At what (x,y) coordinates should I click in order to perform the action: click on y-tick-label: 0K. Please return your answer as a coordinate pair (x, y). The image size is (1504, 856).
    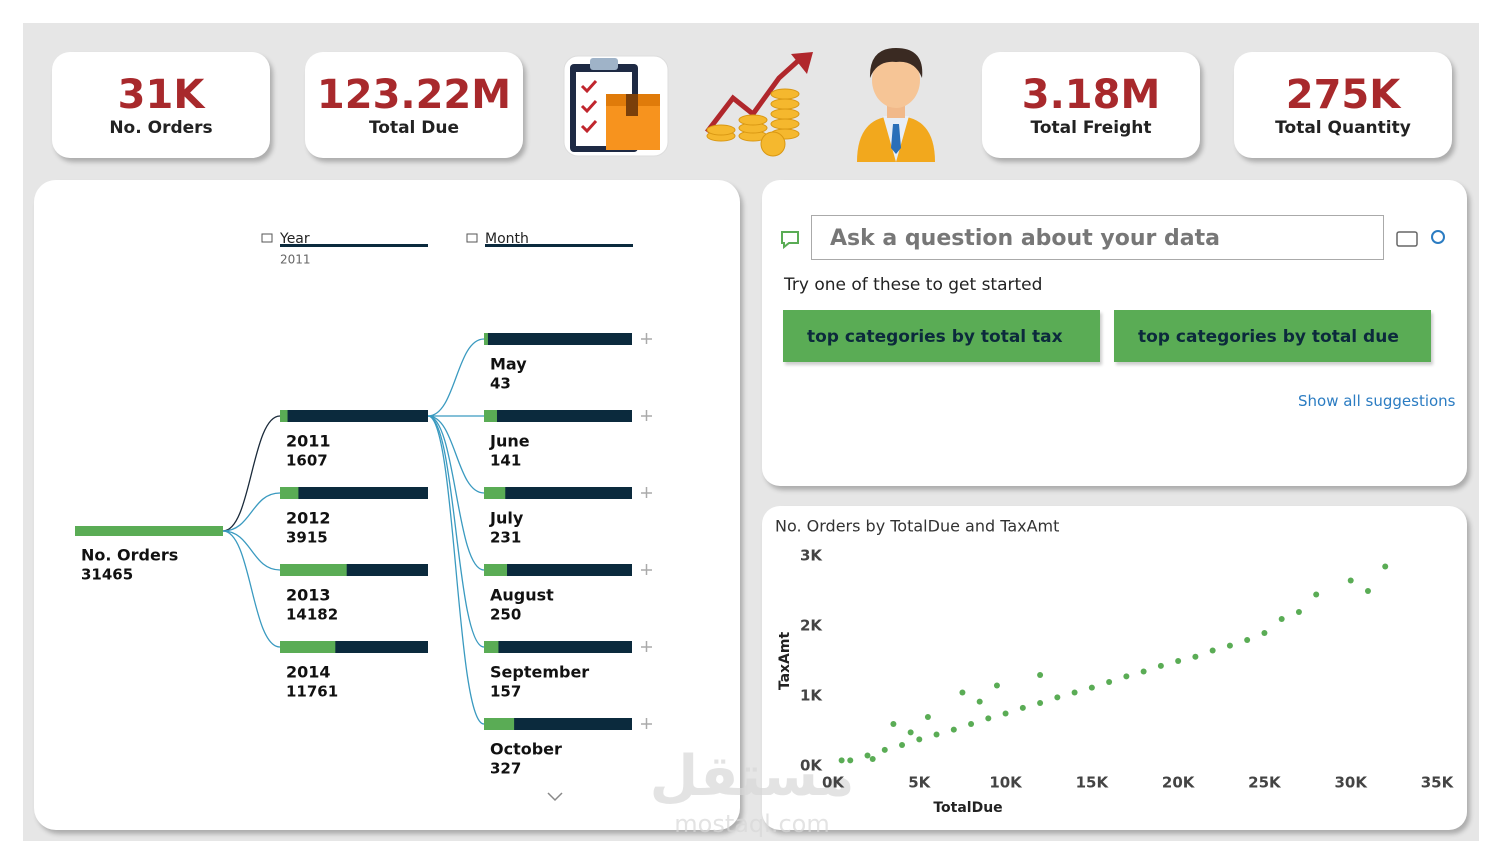
    Looking at the image, I should click on (811, 766).